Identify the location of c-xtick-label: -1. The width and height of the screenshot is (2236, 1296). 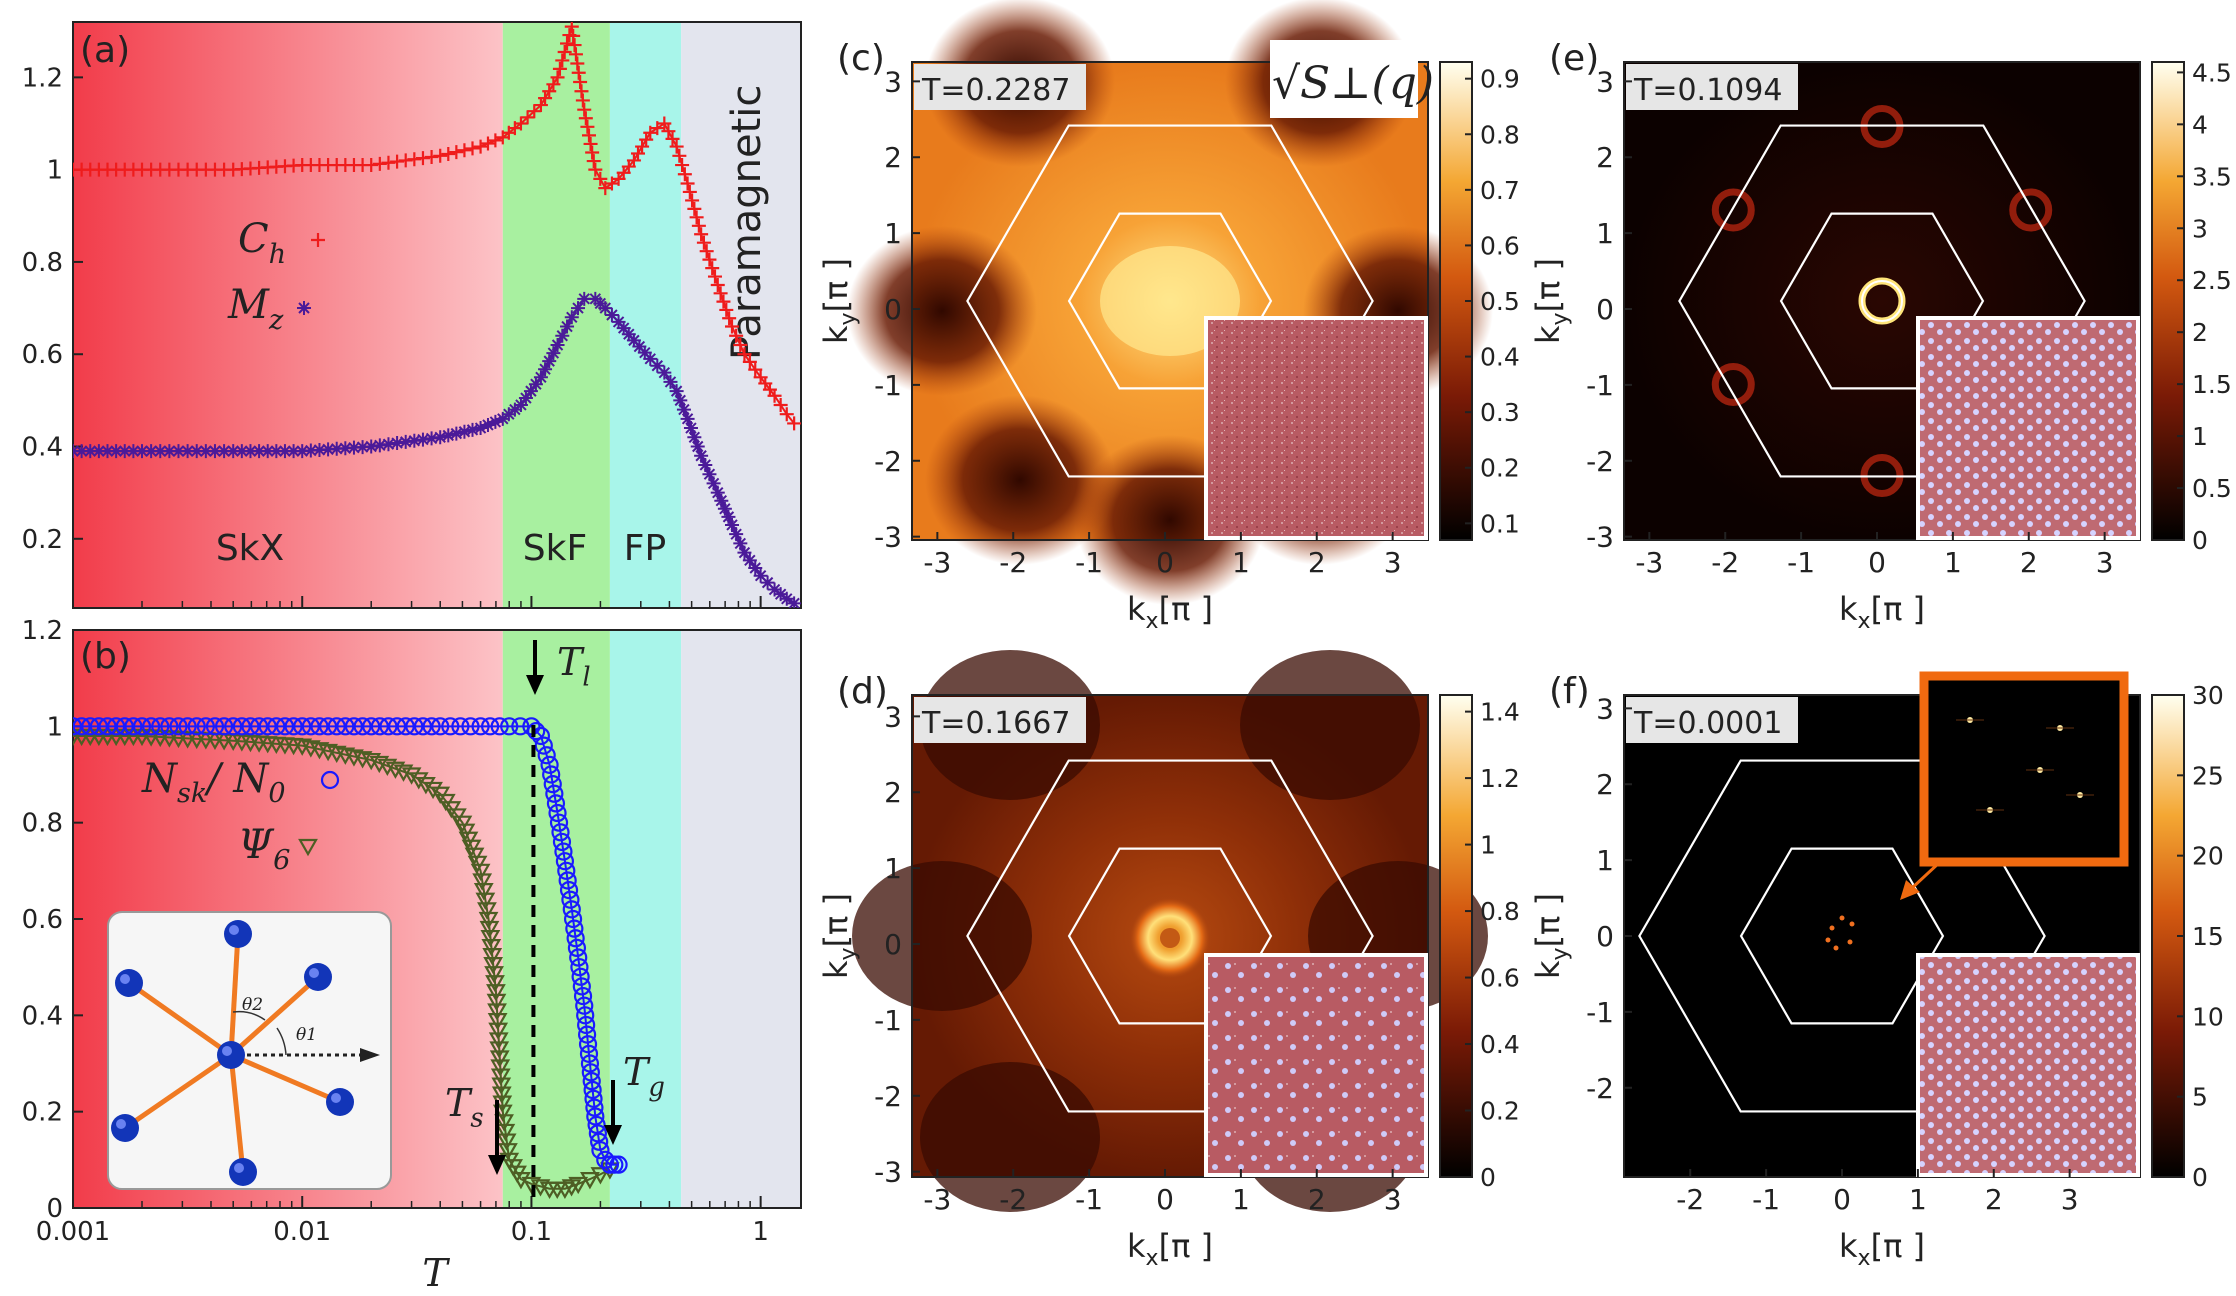
(1089, 562).